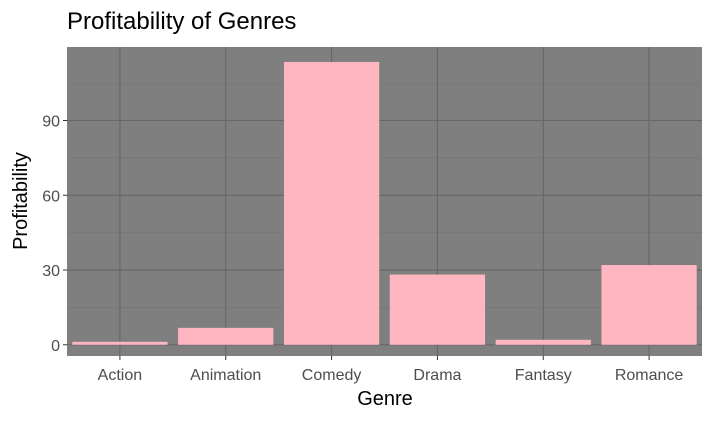  I want to click on x-tick-label: Drama, so click(437, 375).